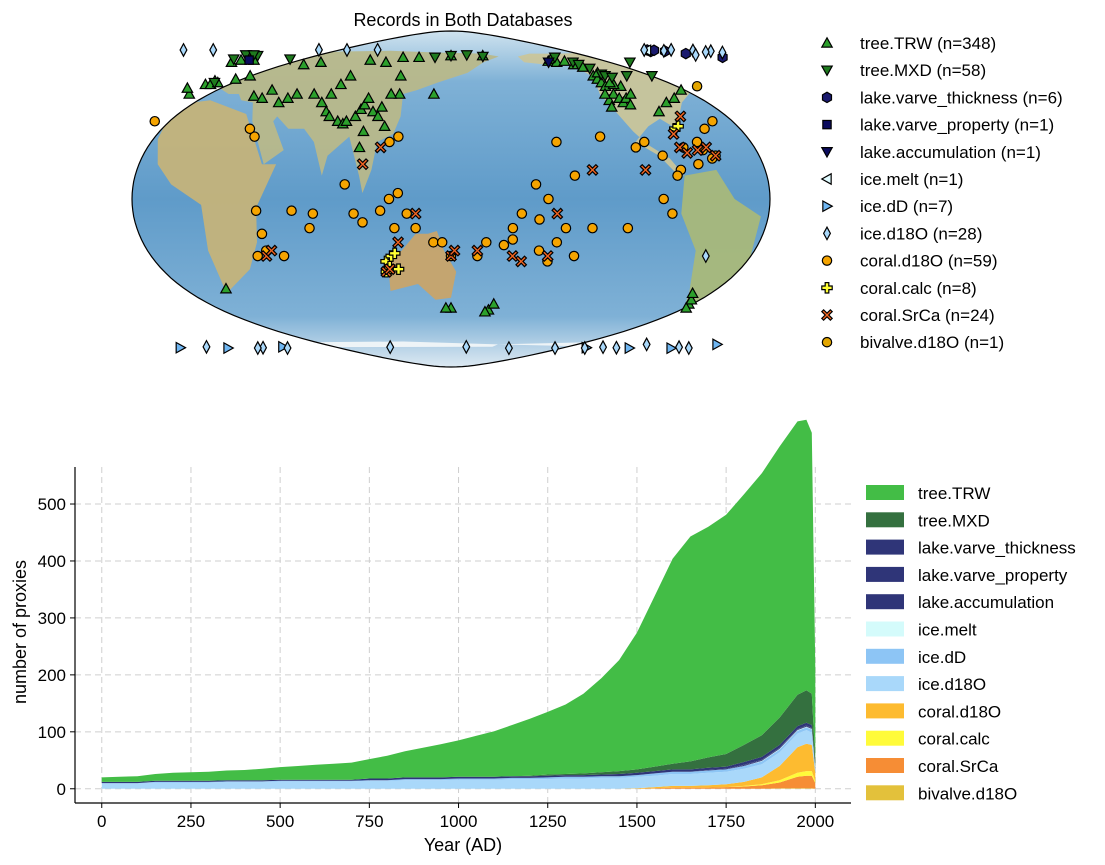 This screenshot has width=1105, height=865. Describe the element at coordinates (912, 342) in the screenshot. I see `map-legend-item: bivalve.d18O (n=1)` at that location.